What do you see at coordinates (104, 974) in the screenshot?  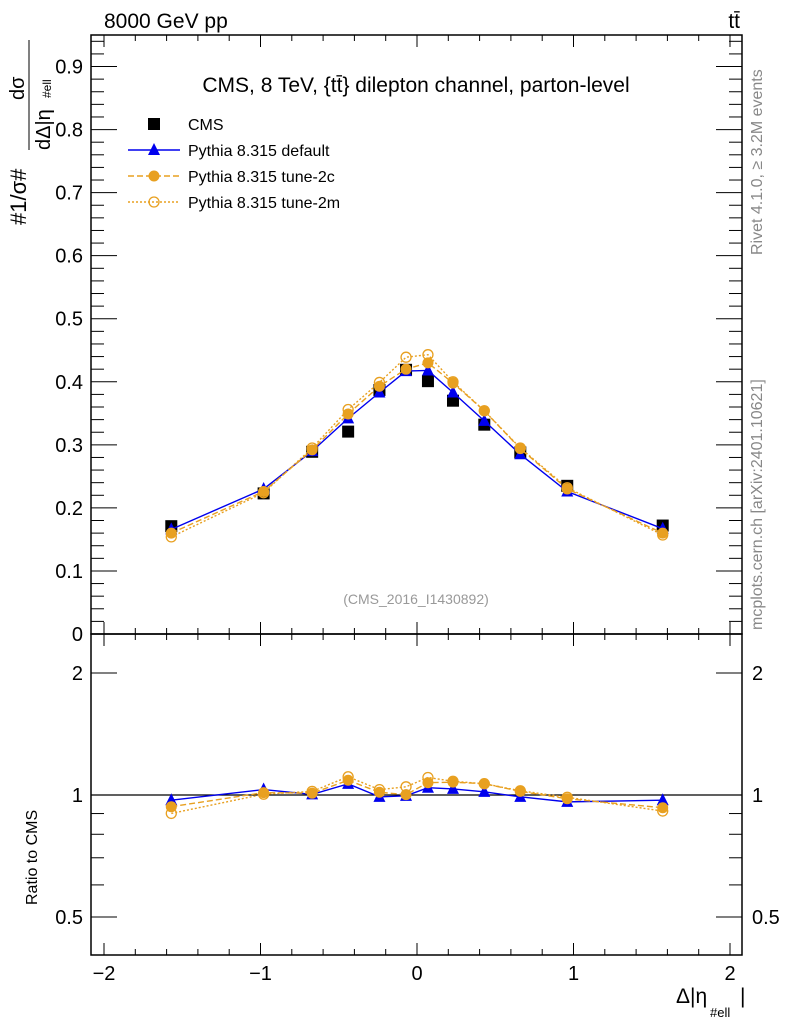 I see `x-tick-label: −2` at bounding box center [104, 974].